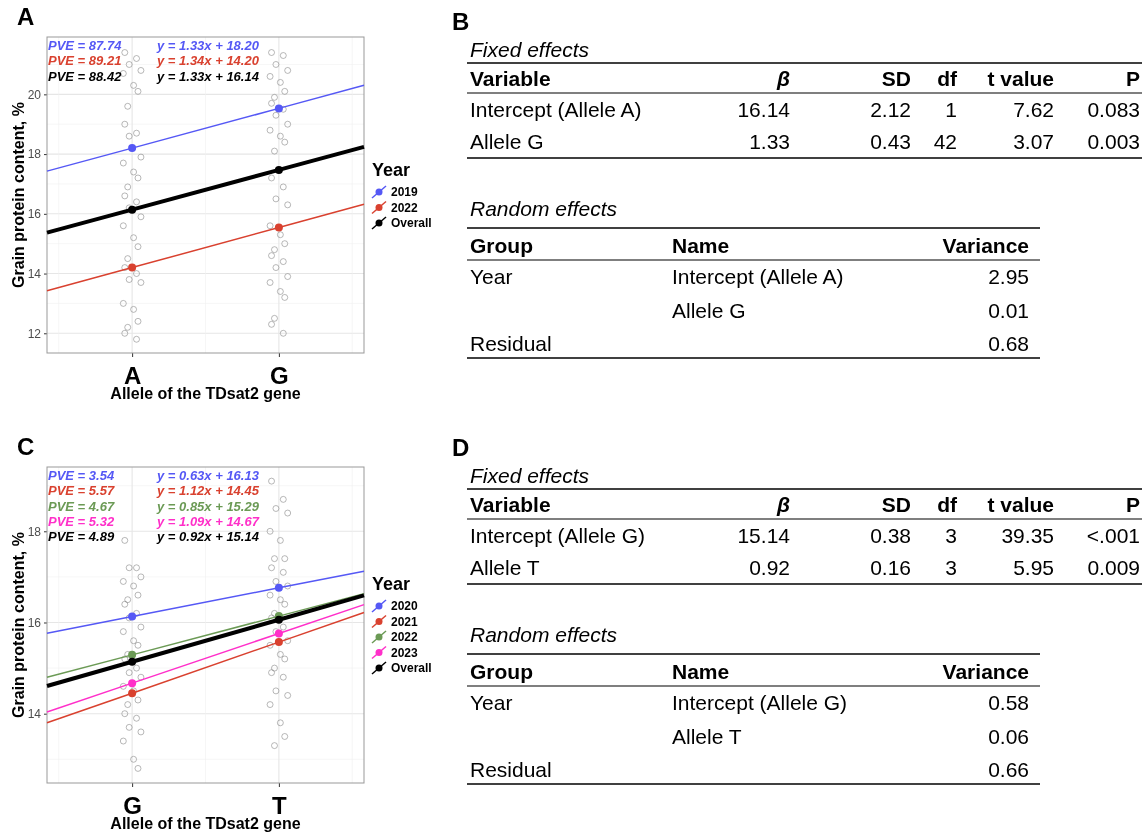  I want to click on text: 0.68, so click(1008, 343).